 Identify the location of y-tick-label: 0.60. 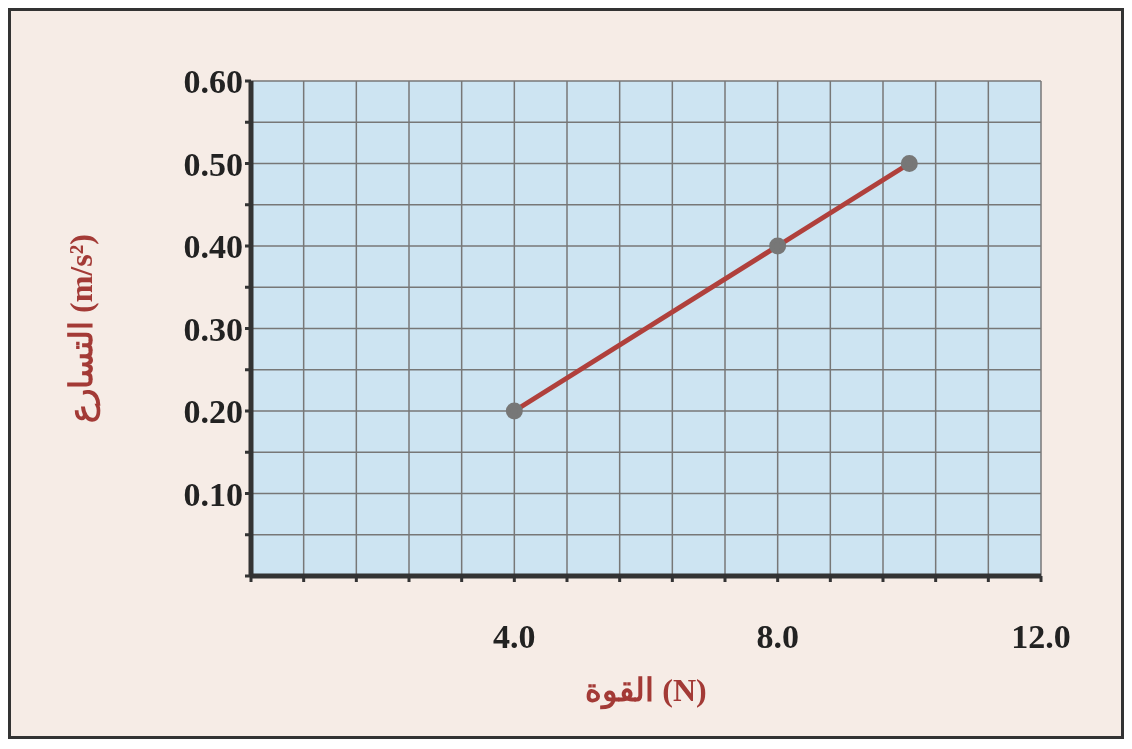
(213, 82).